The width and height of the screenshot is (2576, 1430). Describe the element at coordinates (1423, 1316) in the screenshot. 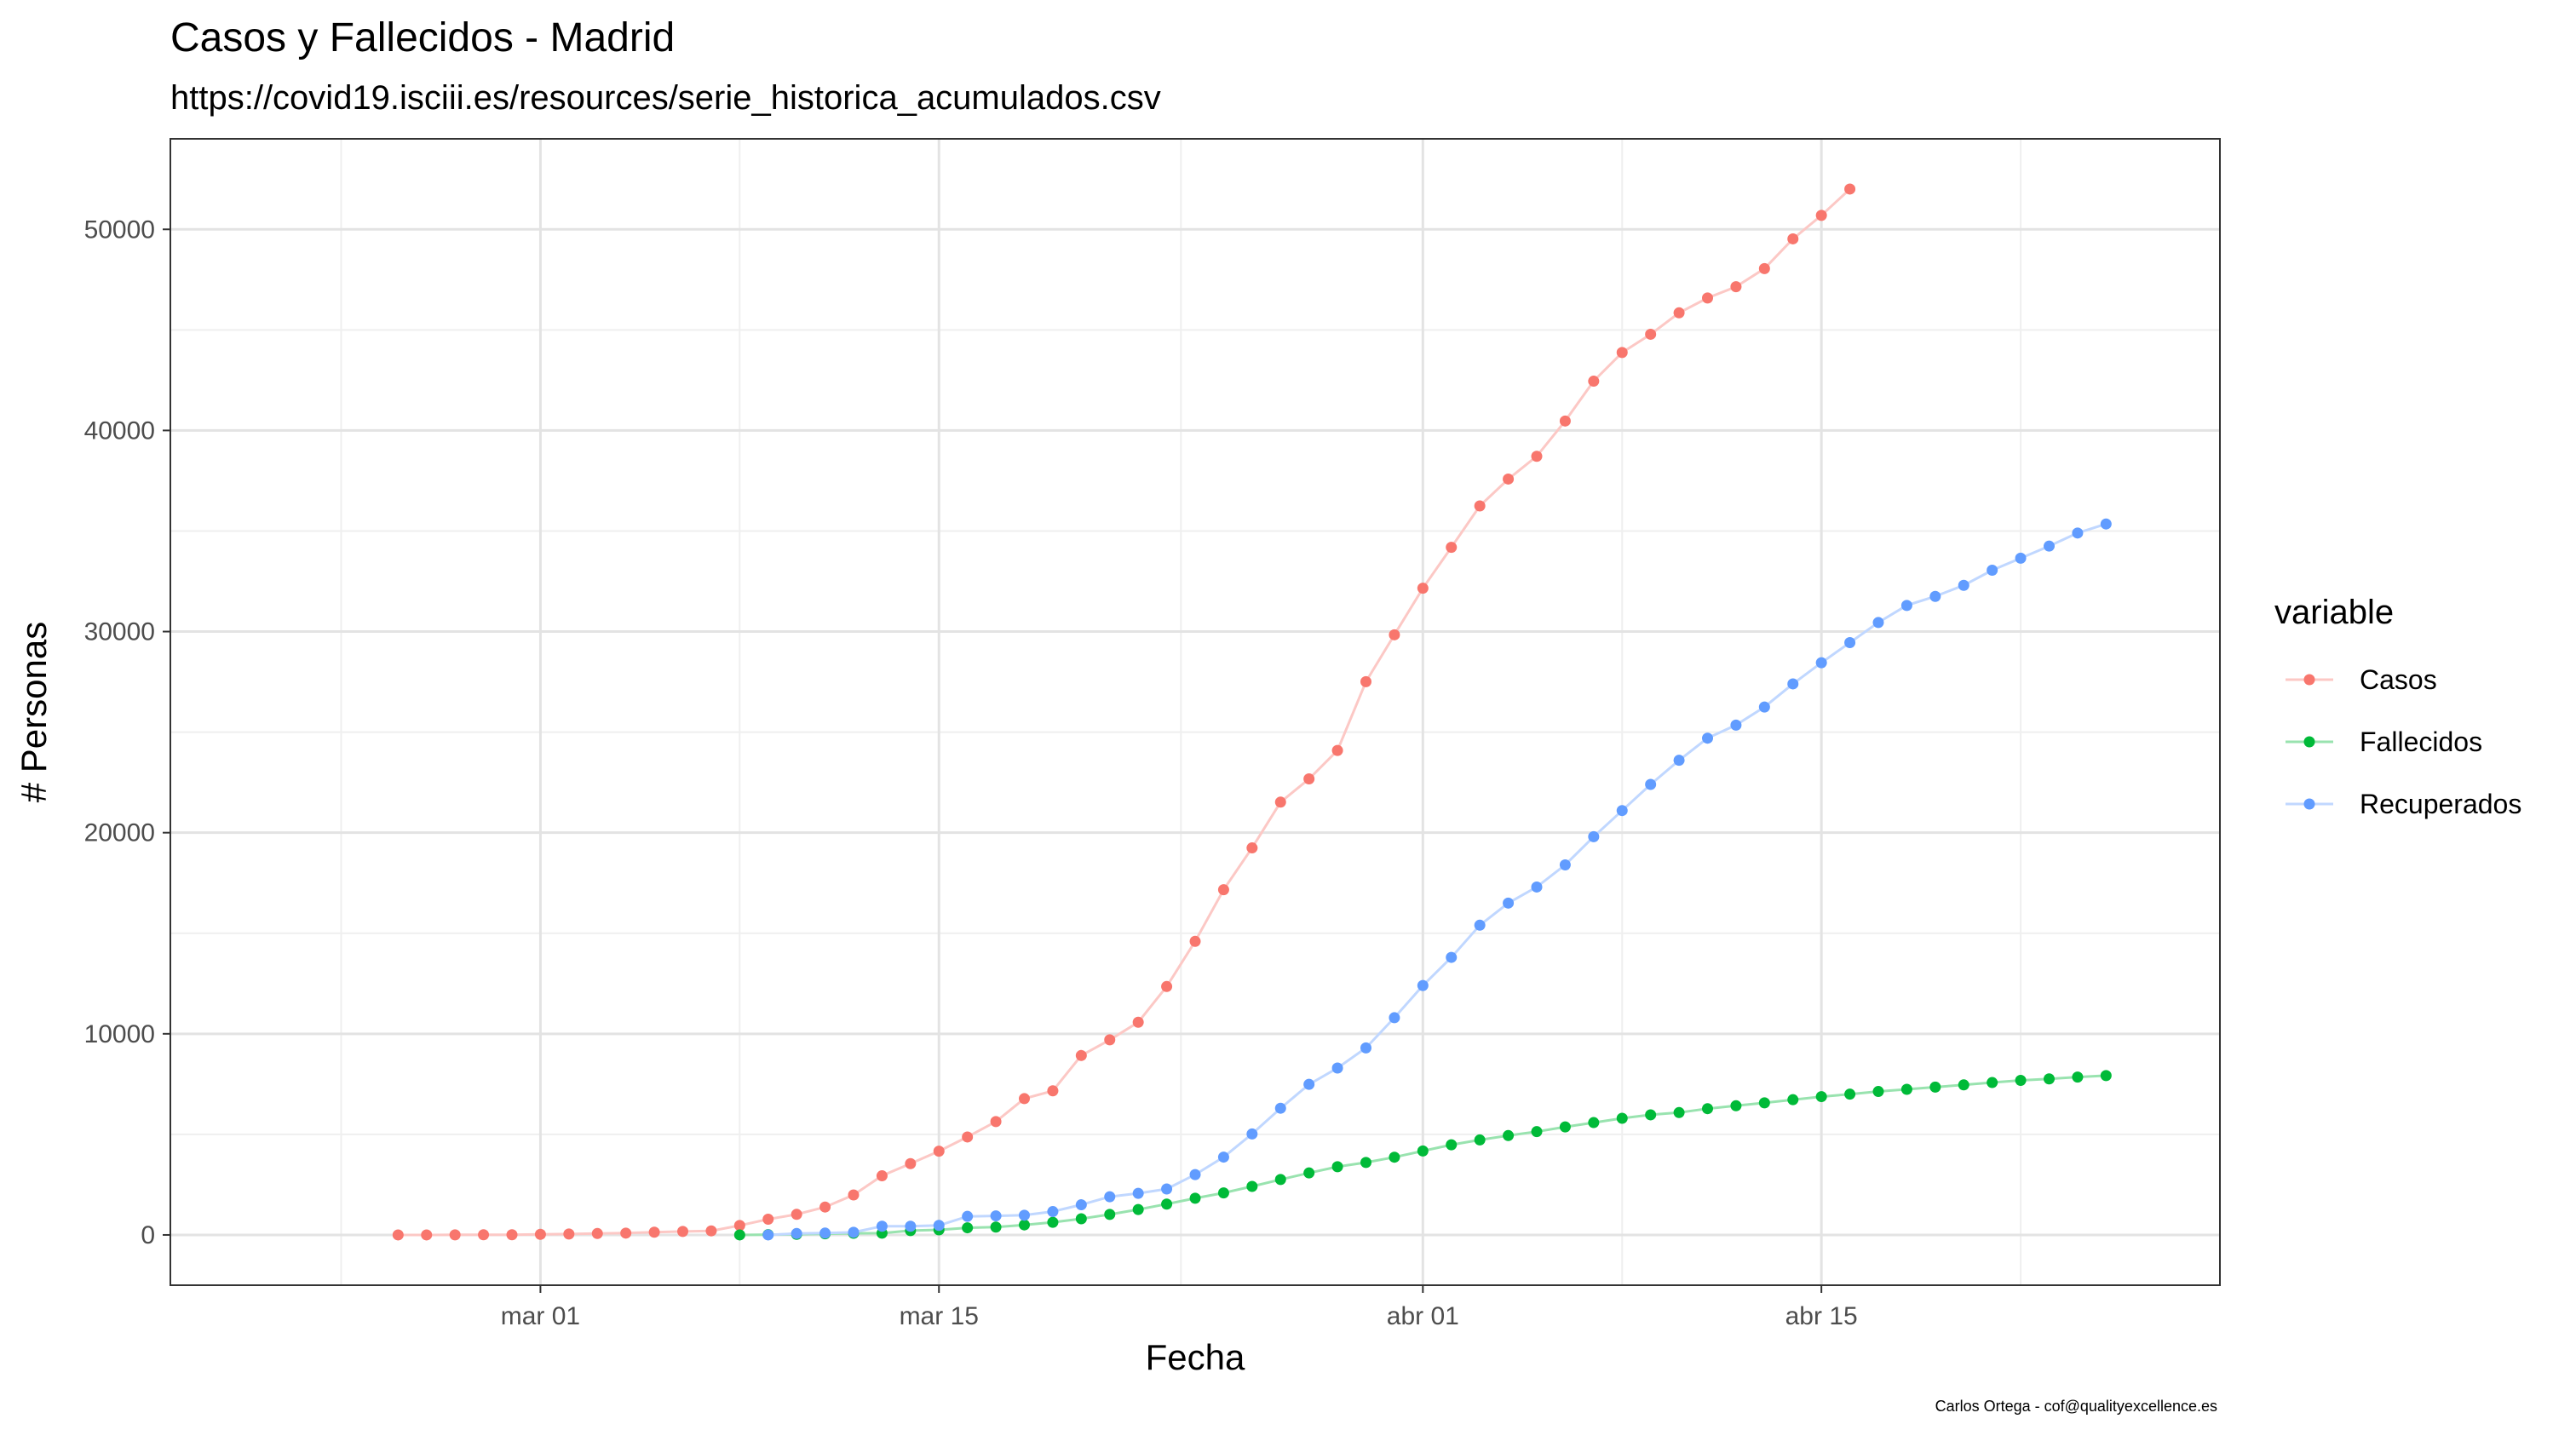

I see `x-tick-label: abr 01` at that location.